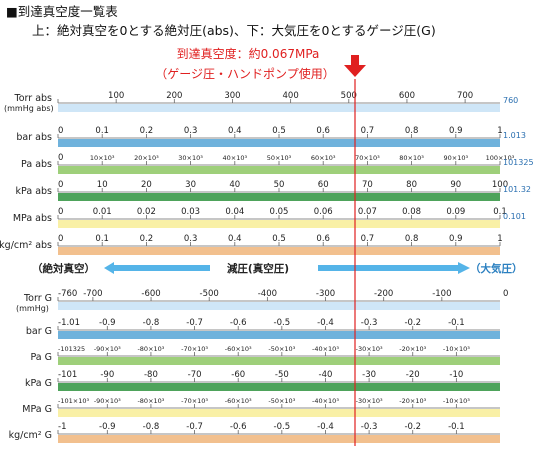 This screenshot has height=450, width=540. I want to click on scale-label: MPa G, so click(37, 409).